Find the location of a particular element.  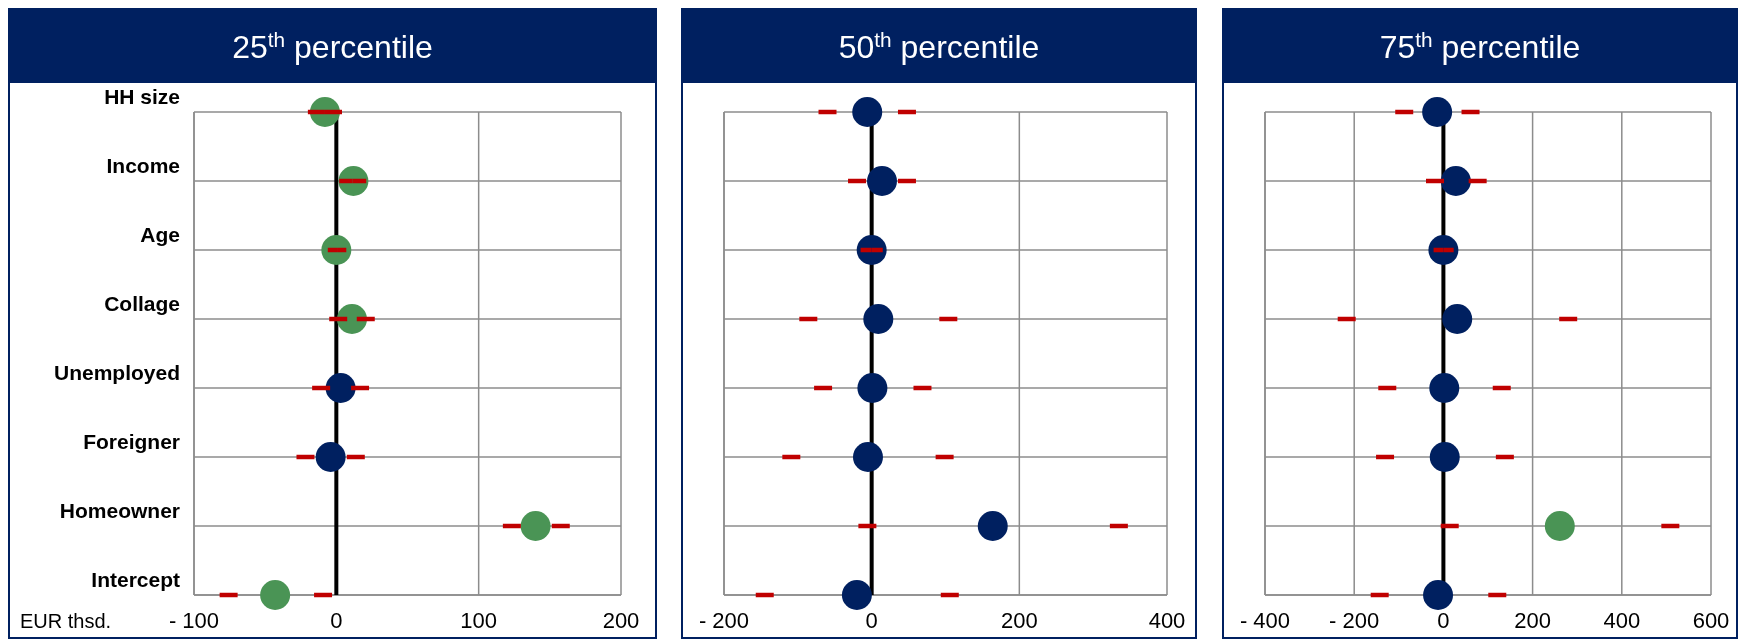

y-tick-label: Foreigner is located at coordinates (131, 441).